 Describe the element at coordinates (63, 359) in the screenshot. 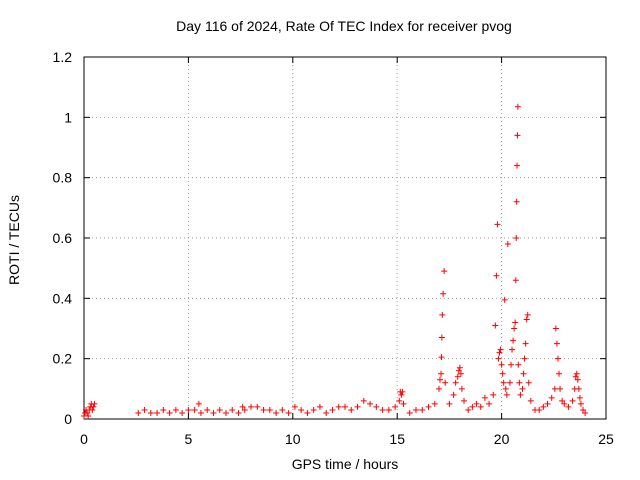

I see `y-tick-label: 0.2` at that location.